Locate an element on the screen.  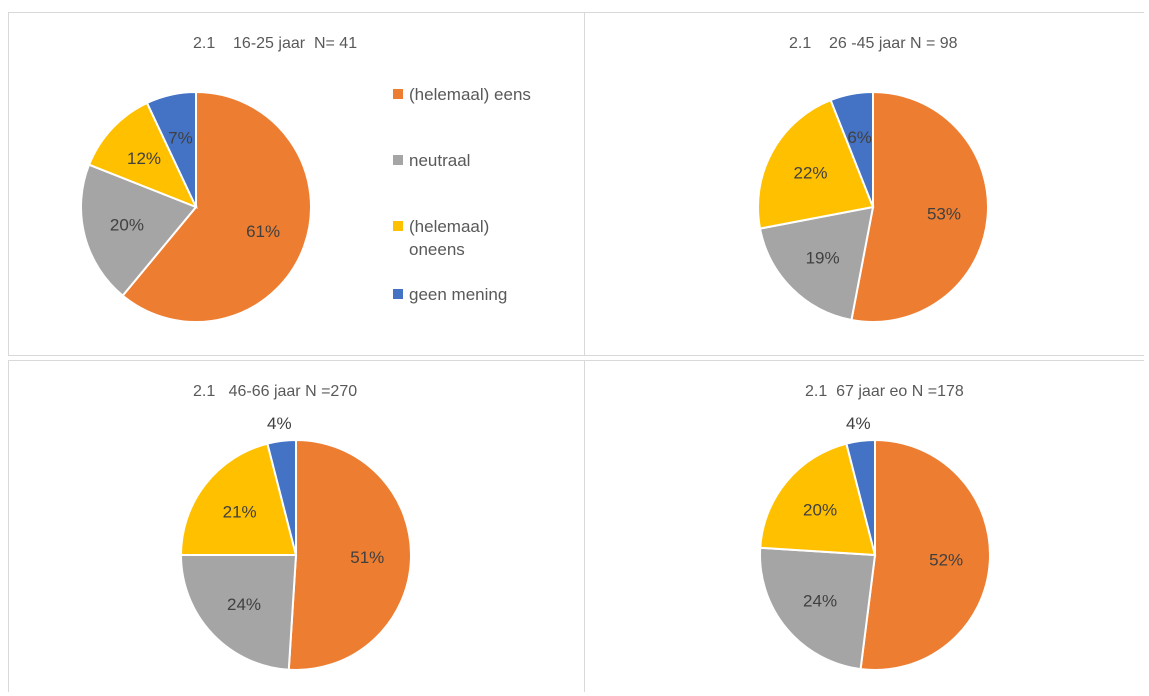
legend-item-geen-mening: geen mening is located at coordinates (466, 294).